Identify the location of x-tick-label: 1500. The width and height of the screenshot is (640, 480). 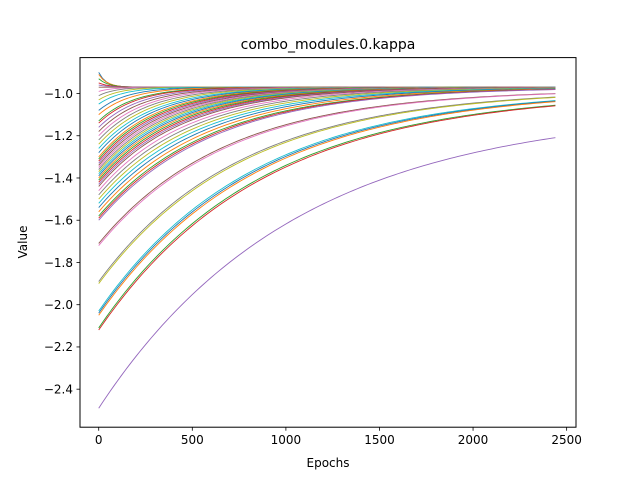
(379, 440).